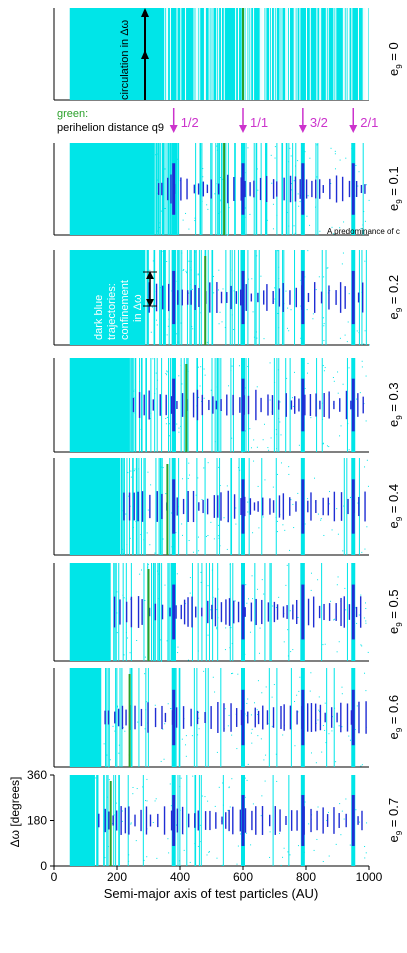  Describe the element at coordinates (306, 877) in the screenshot. I see `x-tick-label: 800` at that location.